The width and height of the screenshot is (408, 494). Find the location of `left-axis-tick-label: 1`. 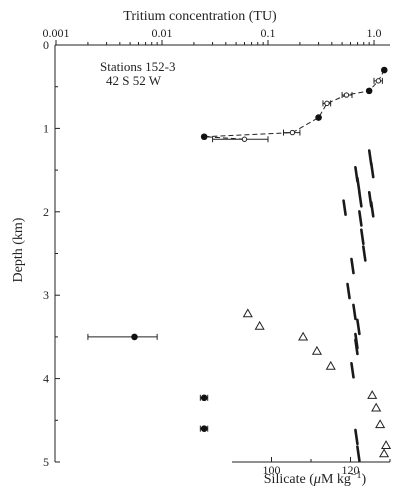

left-axis-tick-label: 1 is located at coordinates (46, 128).